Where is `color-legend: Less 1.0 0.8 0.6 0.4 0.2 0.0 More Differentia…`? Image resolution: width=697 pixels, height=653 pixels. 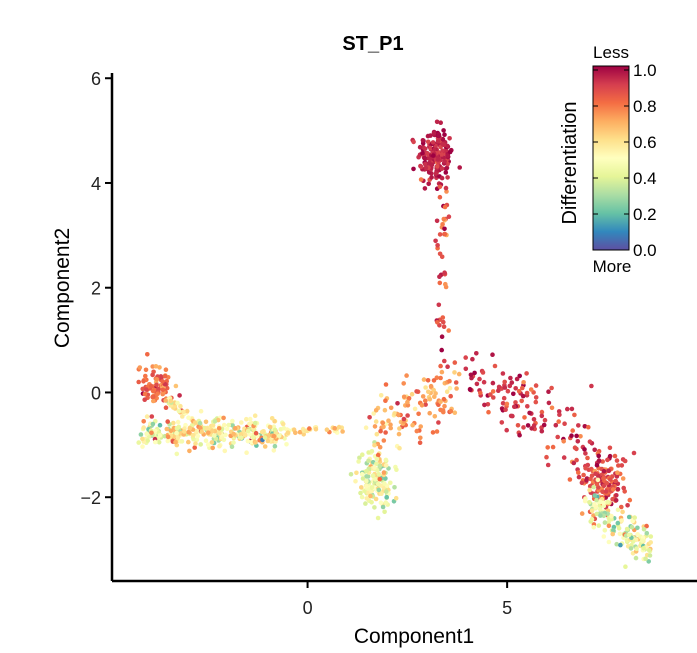 color-legend: Less 1.0 0.8 0.6 0.4 0.2 0.0 More Differentia… is located at coordinates (608, 159).